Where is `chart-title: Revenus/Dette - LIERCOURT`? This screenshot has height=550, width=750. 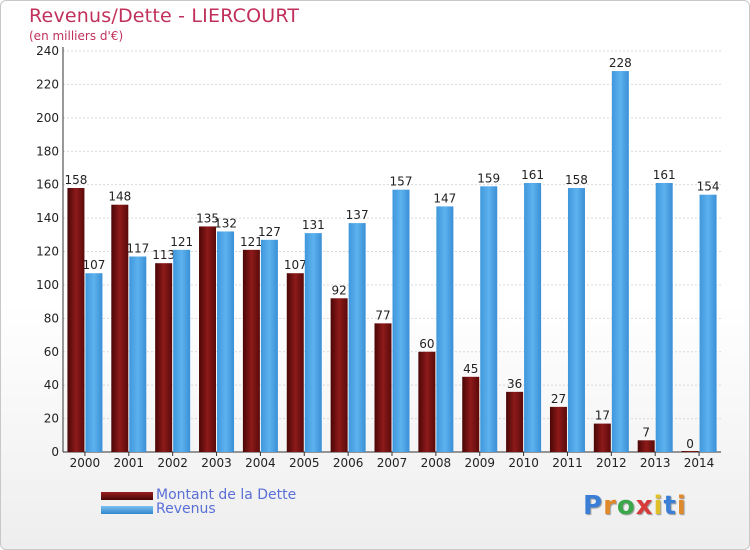
chart-title: Revenus/Dette - LIERCOURT is located at coordinates (164, 16).